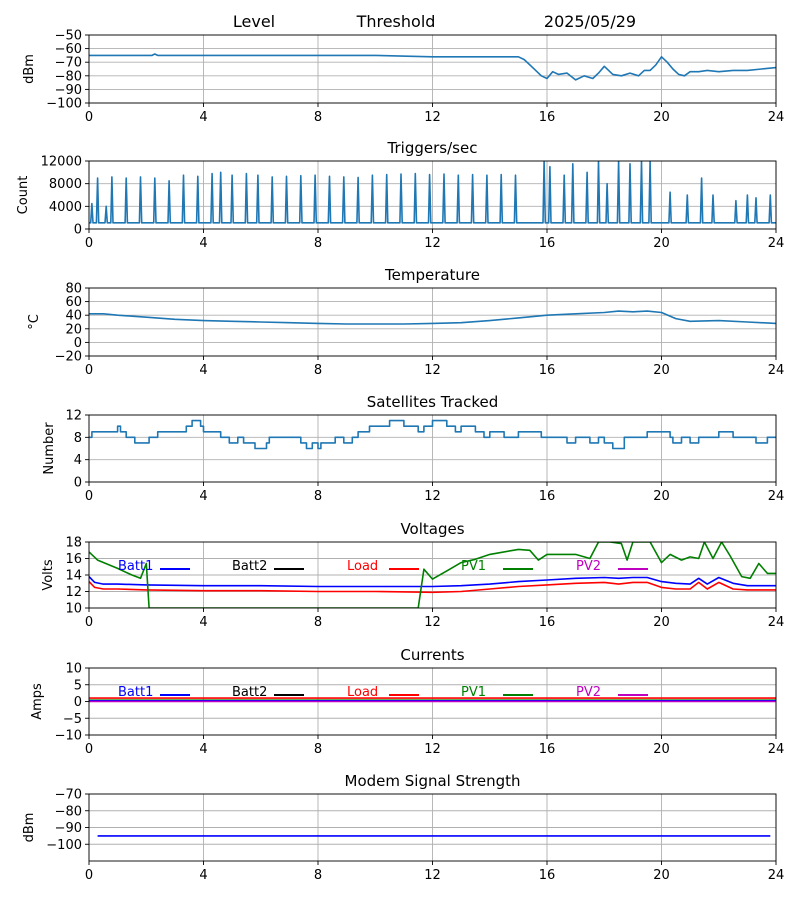  What do you see at coordinates (29, 828) in the screenshot?
I see `y-axis-label: dBm` at bounding box center [29, 828].